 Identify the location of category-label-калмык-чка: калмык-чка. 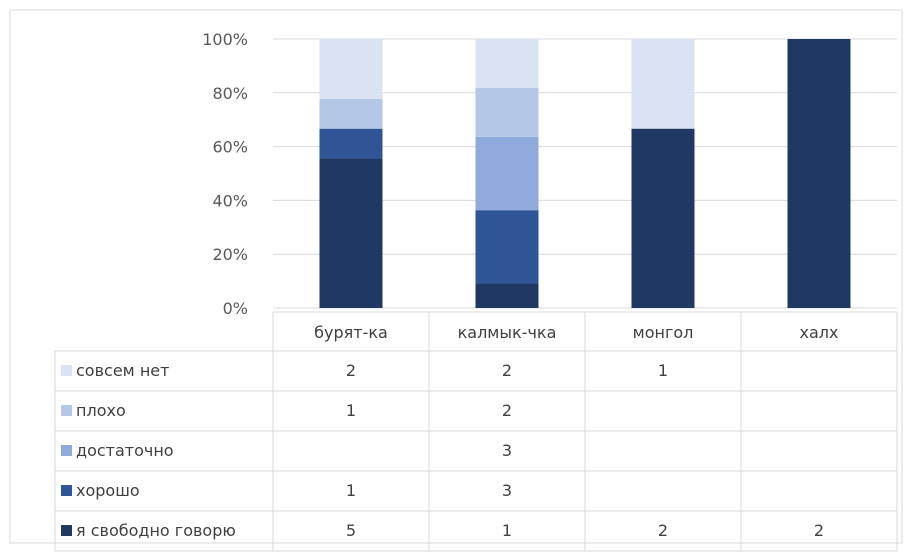
(507, 332).